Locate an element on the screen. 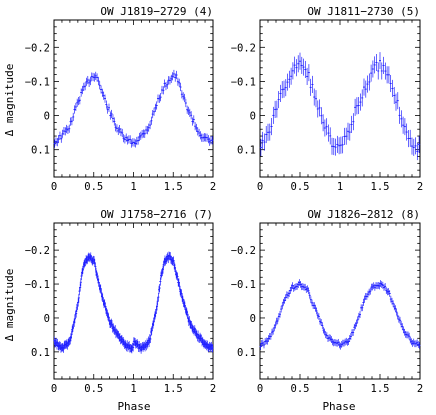 The height and width of the screenshot is (415, 436). y-axis-label-bottom: Δ magnitude is located at coordinates (9, 305).